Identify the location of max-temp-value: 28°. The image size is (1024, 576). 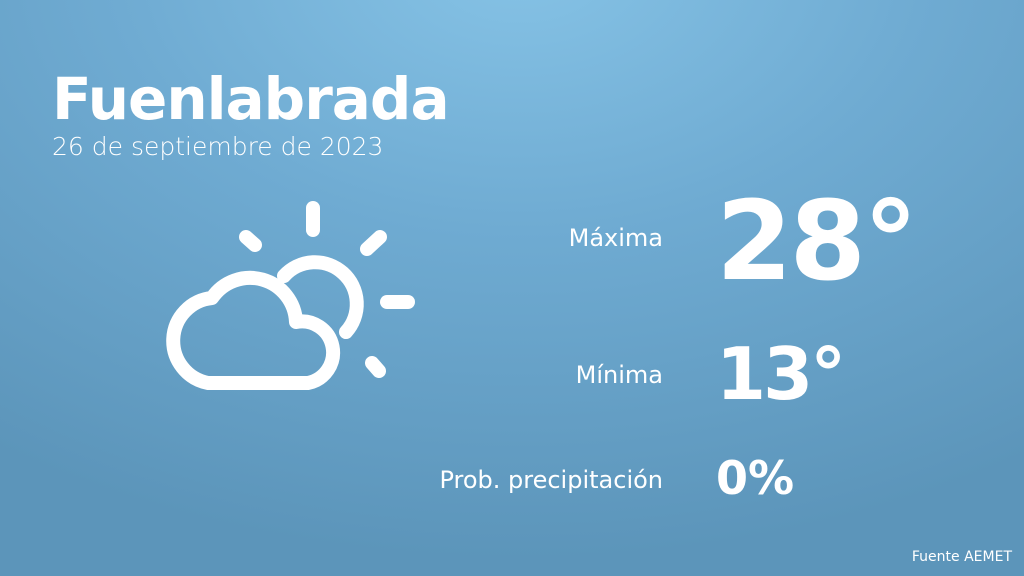
(817, 241).